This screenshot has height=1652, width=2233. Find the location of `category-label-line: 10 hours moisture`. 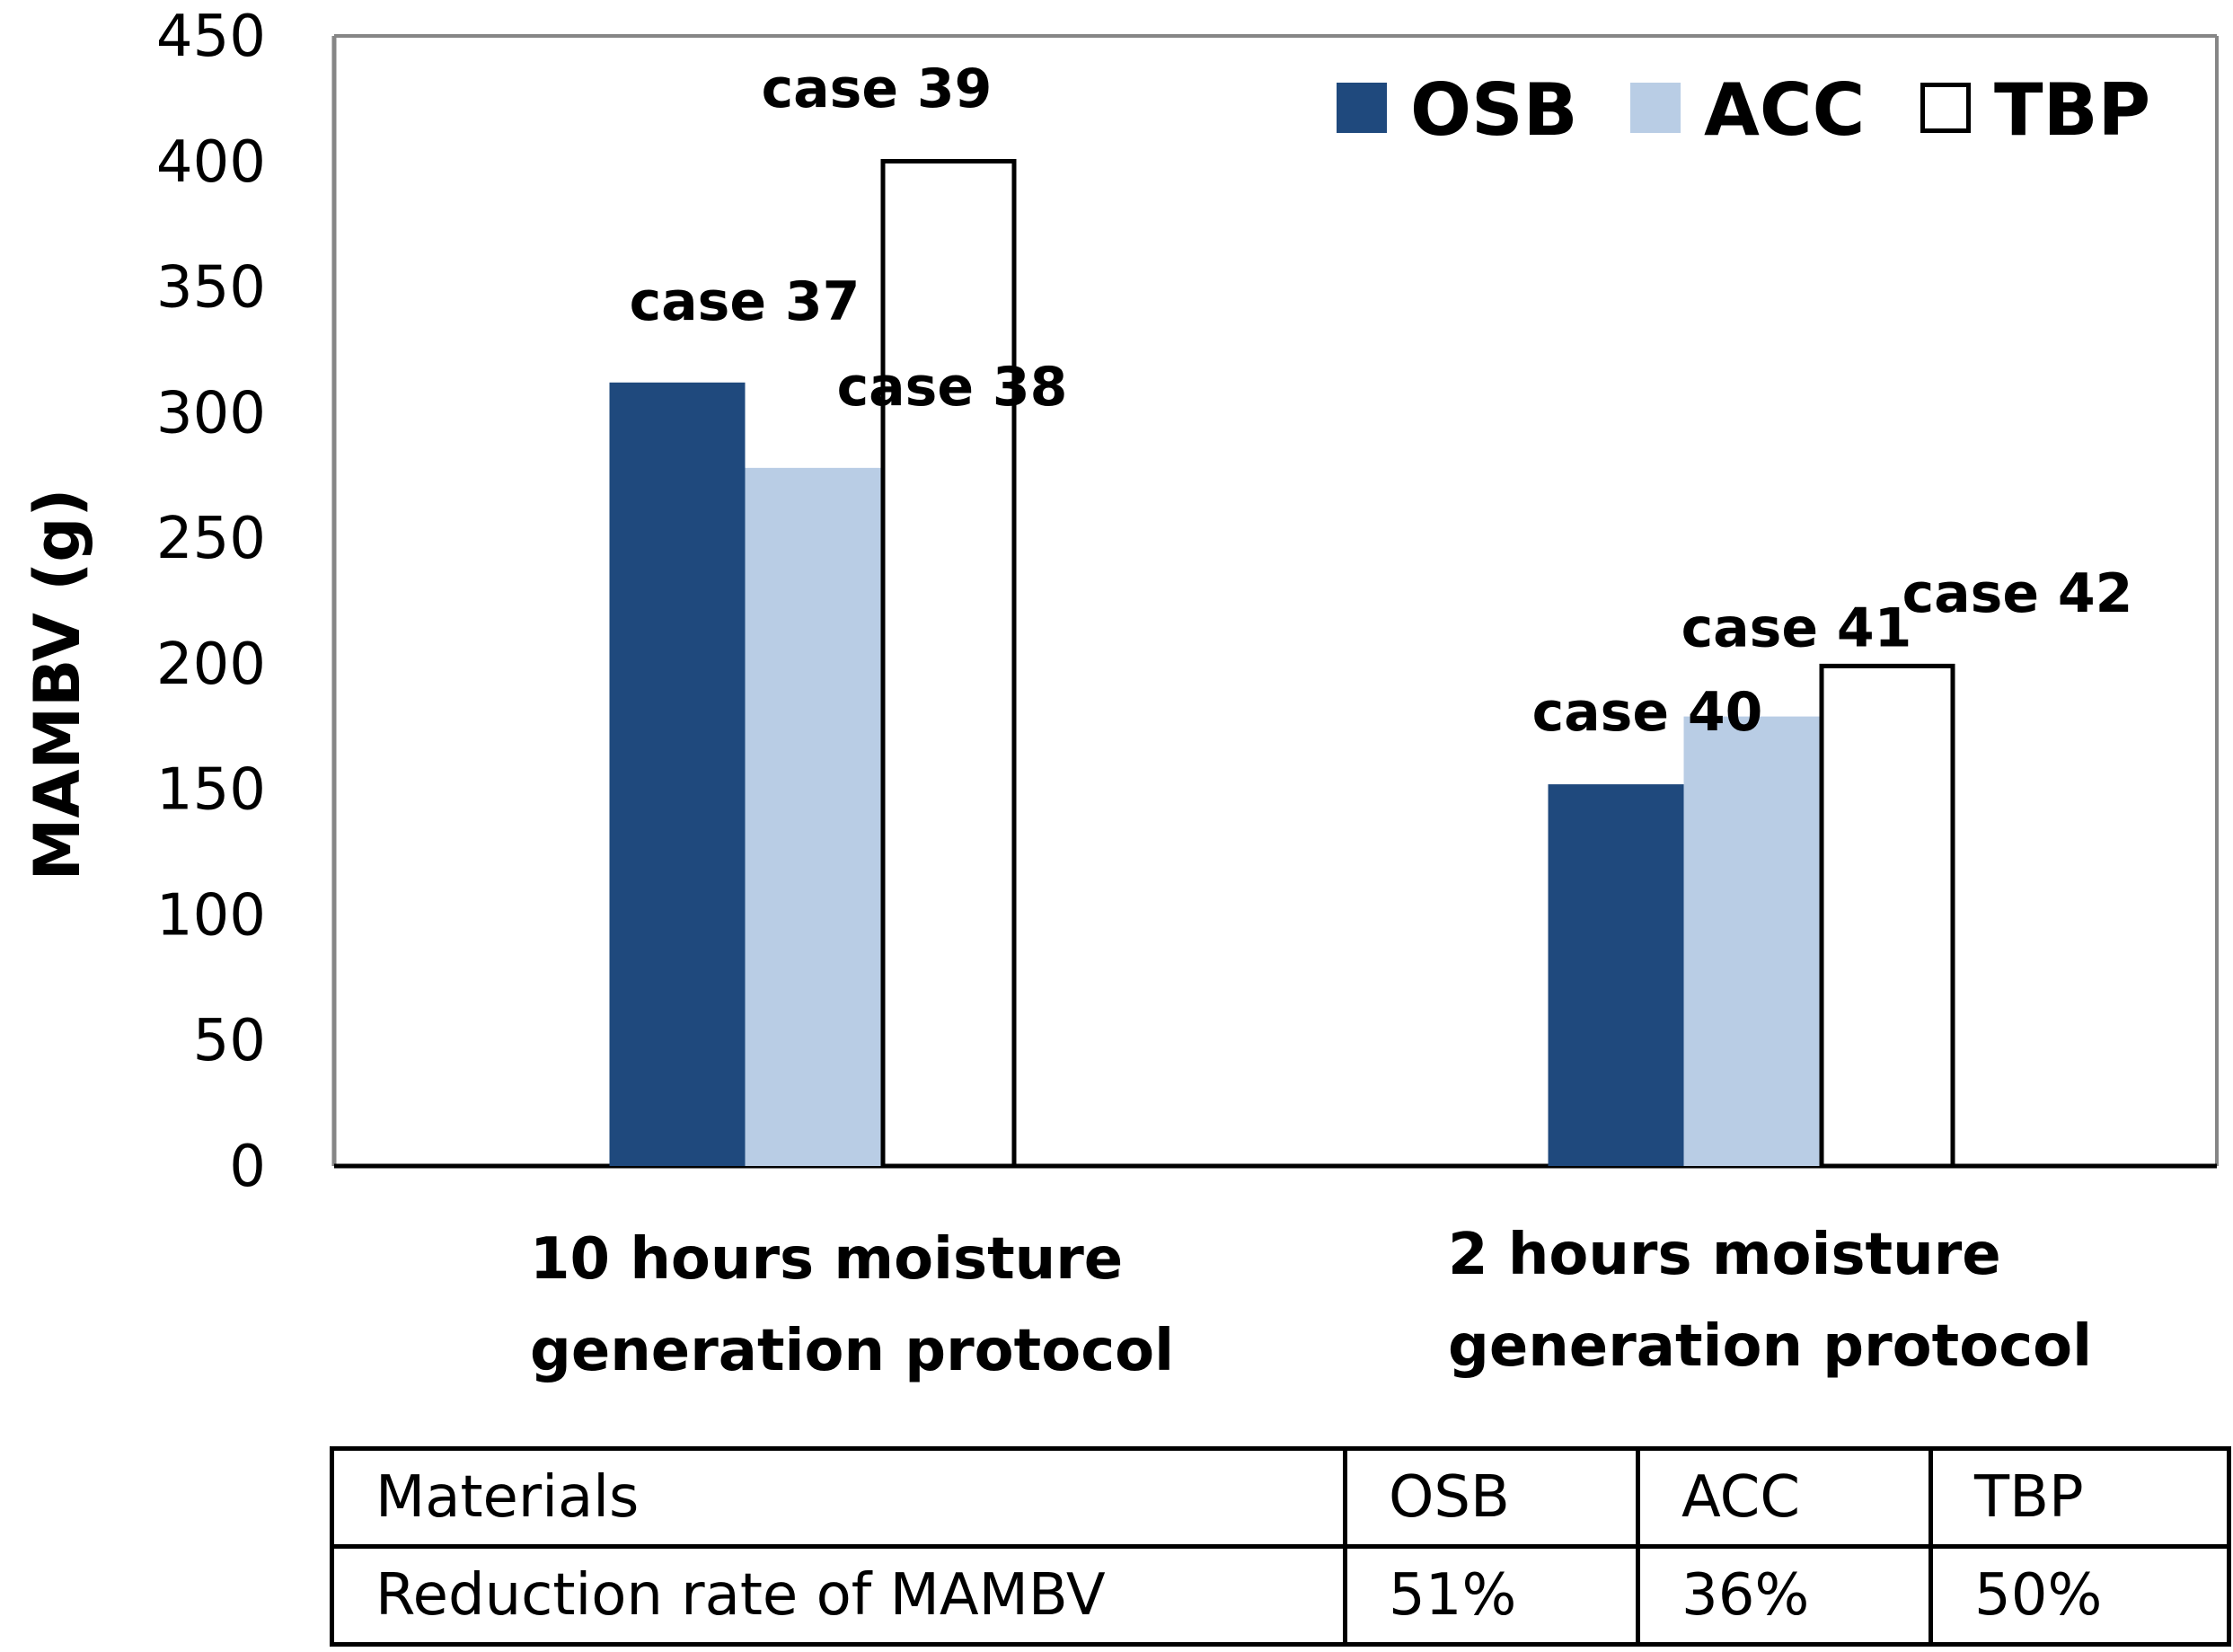

category-label-line: 10 hours moisture is located at coordinates (826, 1259).